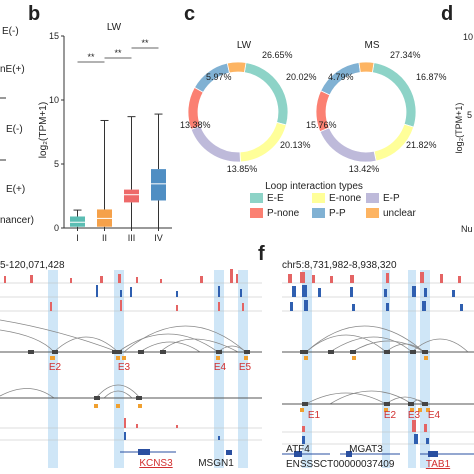  Describe the element at coordinates (34, 14) in the screenshot. I see `panel-b-letter: b` at that location.